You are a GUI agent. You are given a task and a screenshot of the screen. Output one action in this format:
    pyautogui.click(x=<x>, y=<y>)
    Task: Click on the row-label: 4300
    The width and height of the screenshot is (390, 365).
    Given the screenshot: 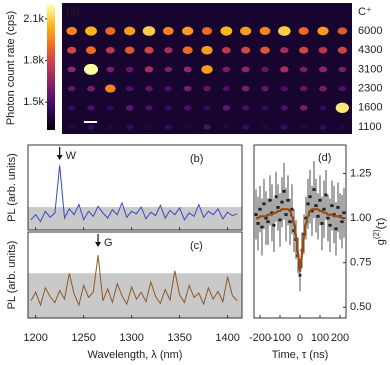 What is the action you would take?
    pyautogui.click(x=370, y=50)
    